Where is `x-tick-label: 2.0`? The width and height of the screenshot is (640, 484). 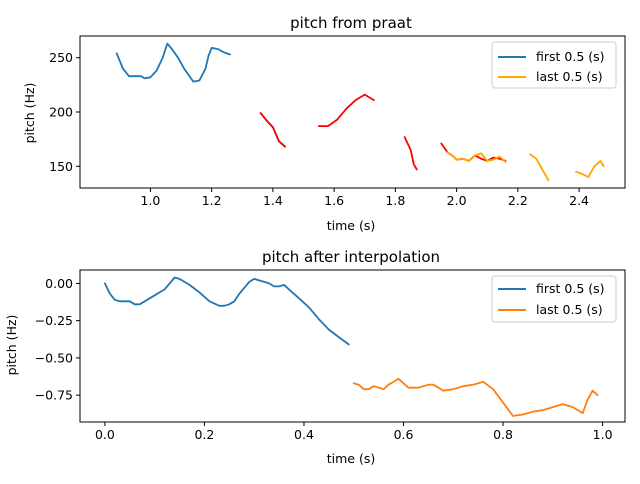 x-tick-label: 2.0 is located at coordinates (457, 200).